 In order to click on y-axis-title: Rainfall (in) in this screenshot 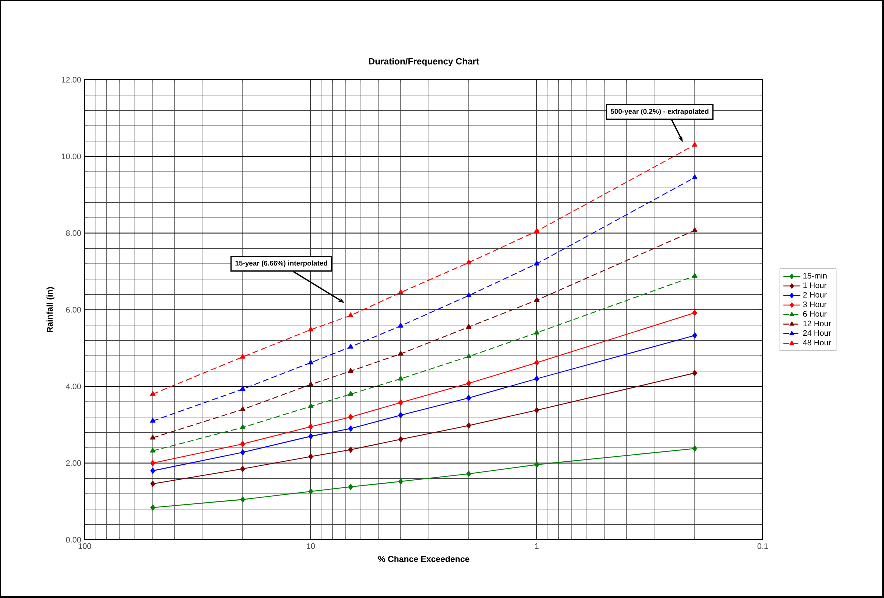, I will do `click(50, 309)`.